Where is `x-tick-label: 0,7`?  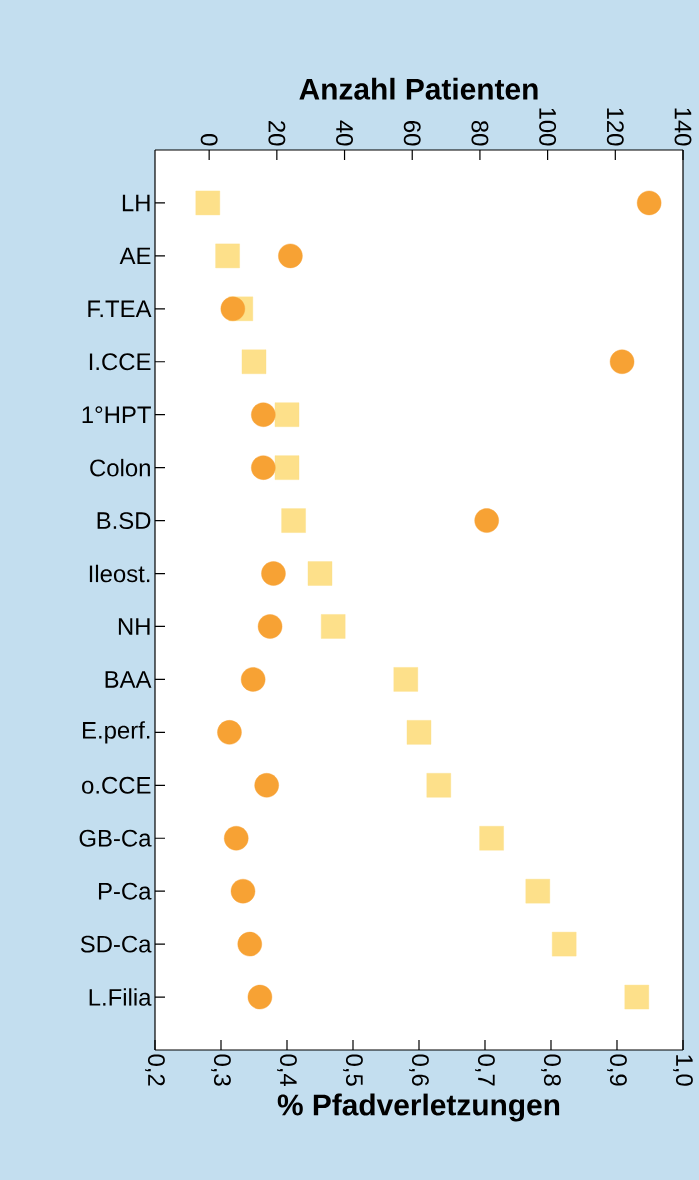
x-tick-label: 0,7 is located at coordinates (485, 1070).